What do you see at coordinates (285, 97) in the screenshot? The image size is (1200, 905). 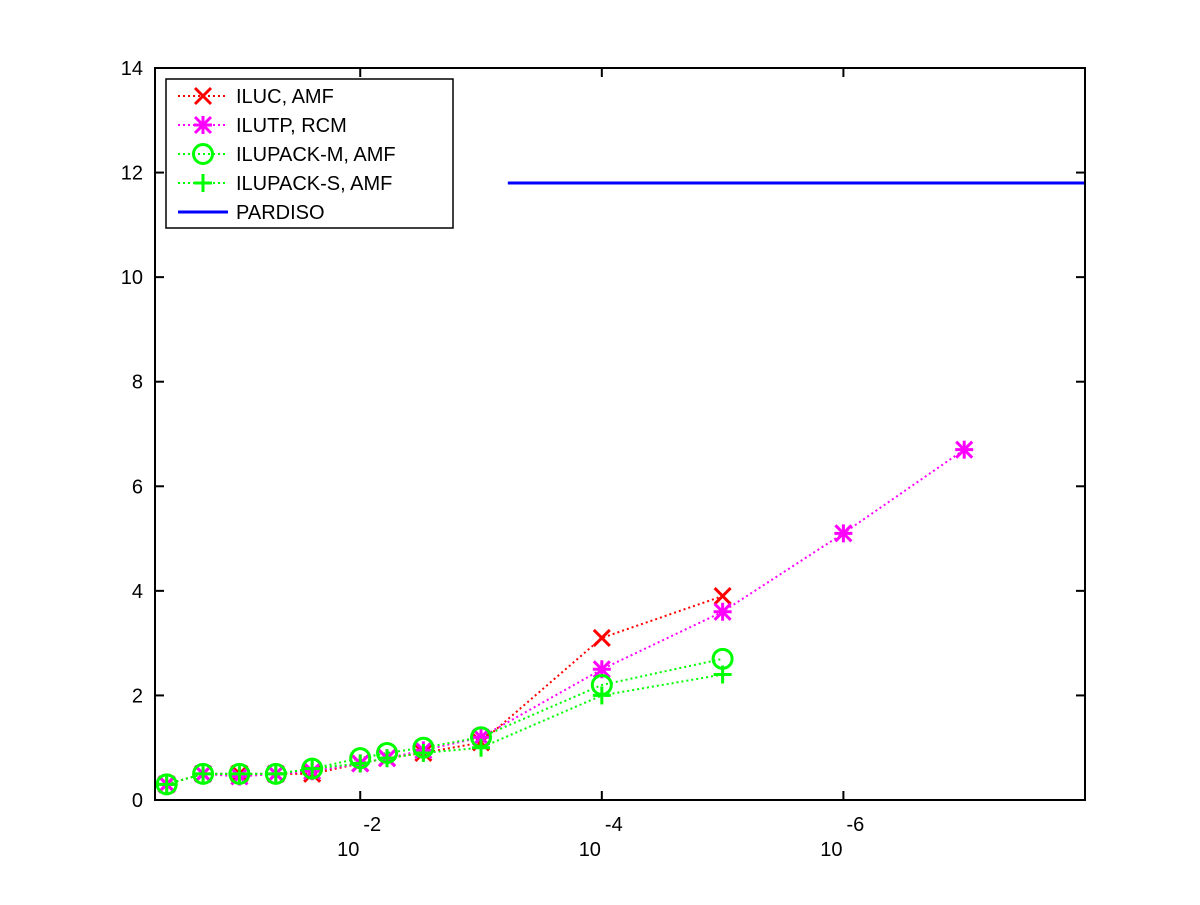 I see `legend-label: ILUC, AMF` at bounding box center [285, 97].